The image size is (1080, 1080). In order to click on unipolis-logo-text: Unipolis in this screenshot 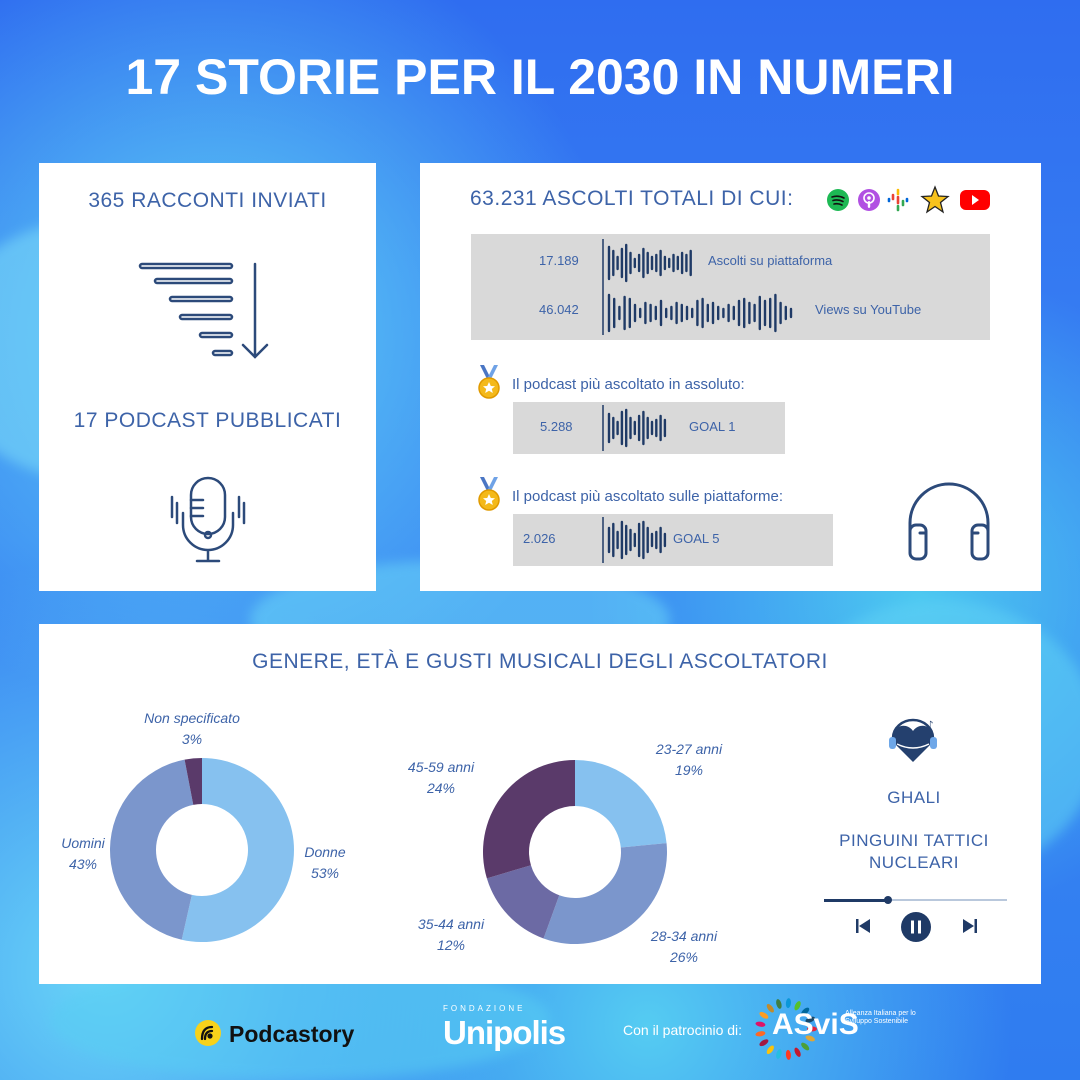, I will do `click(504, 1032)`.